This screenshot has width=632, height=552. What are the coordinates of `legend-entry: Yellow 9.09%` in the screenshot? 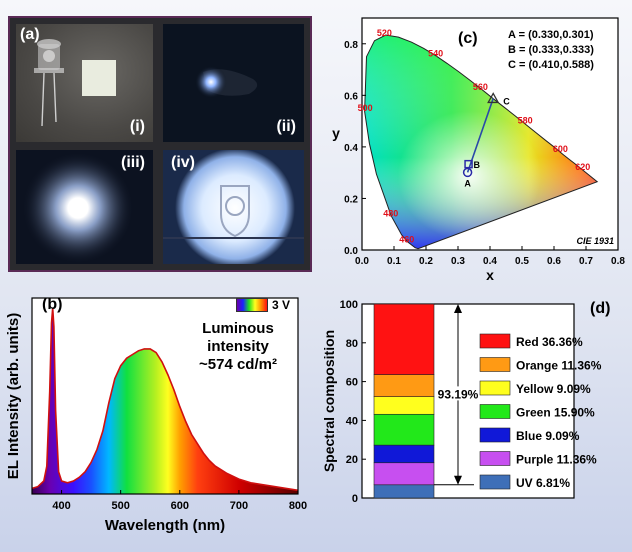 It's located at (553, 389).